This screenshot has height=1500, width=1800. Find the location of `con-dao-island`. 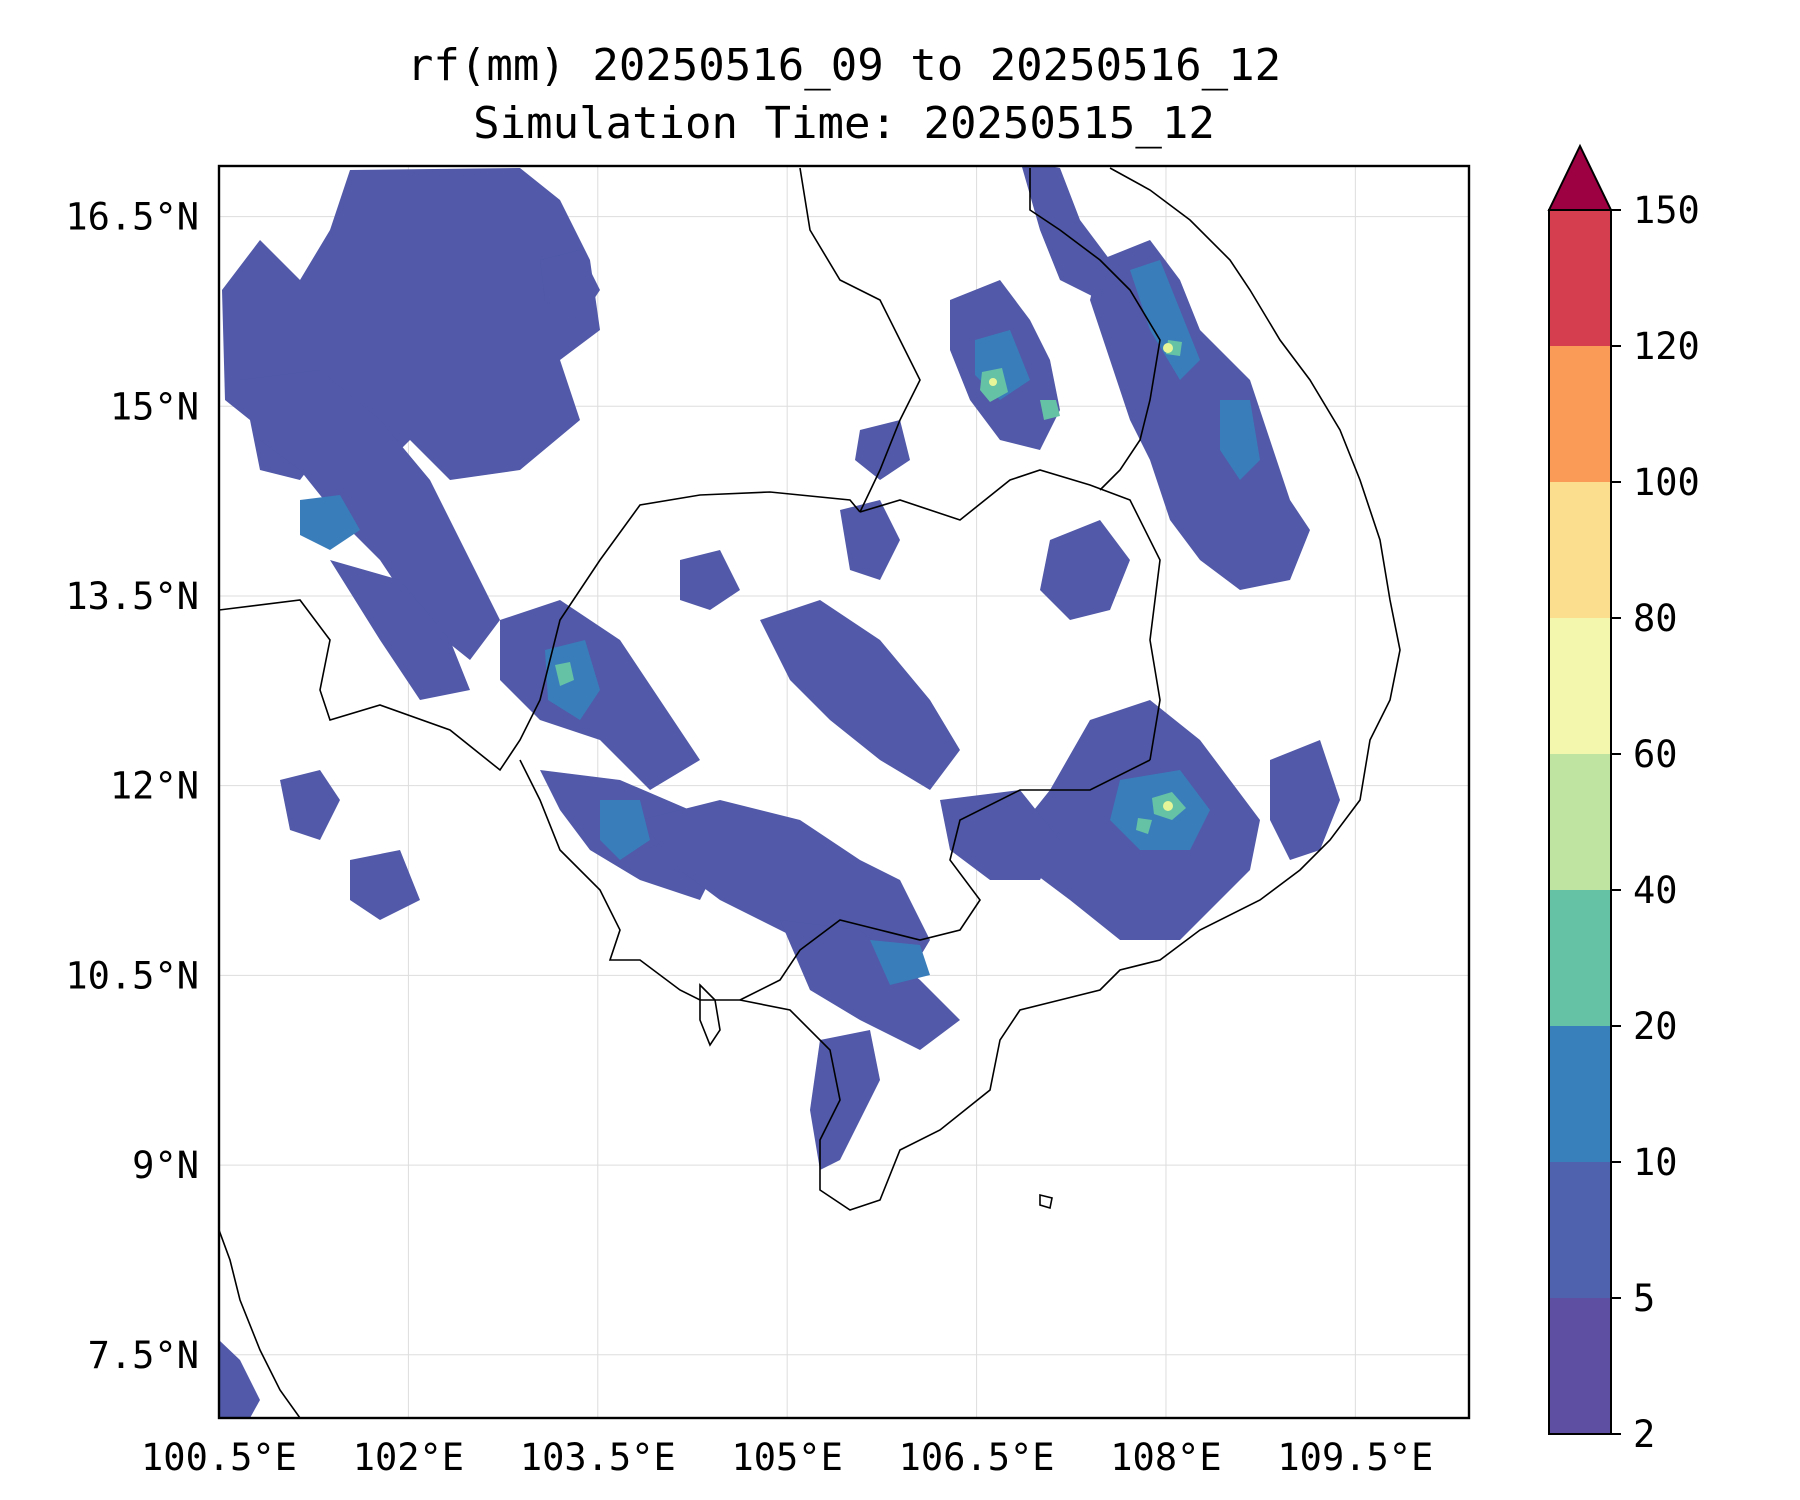

con-dao-island is located at coordinates (1046, 1201).